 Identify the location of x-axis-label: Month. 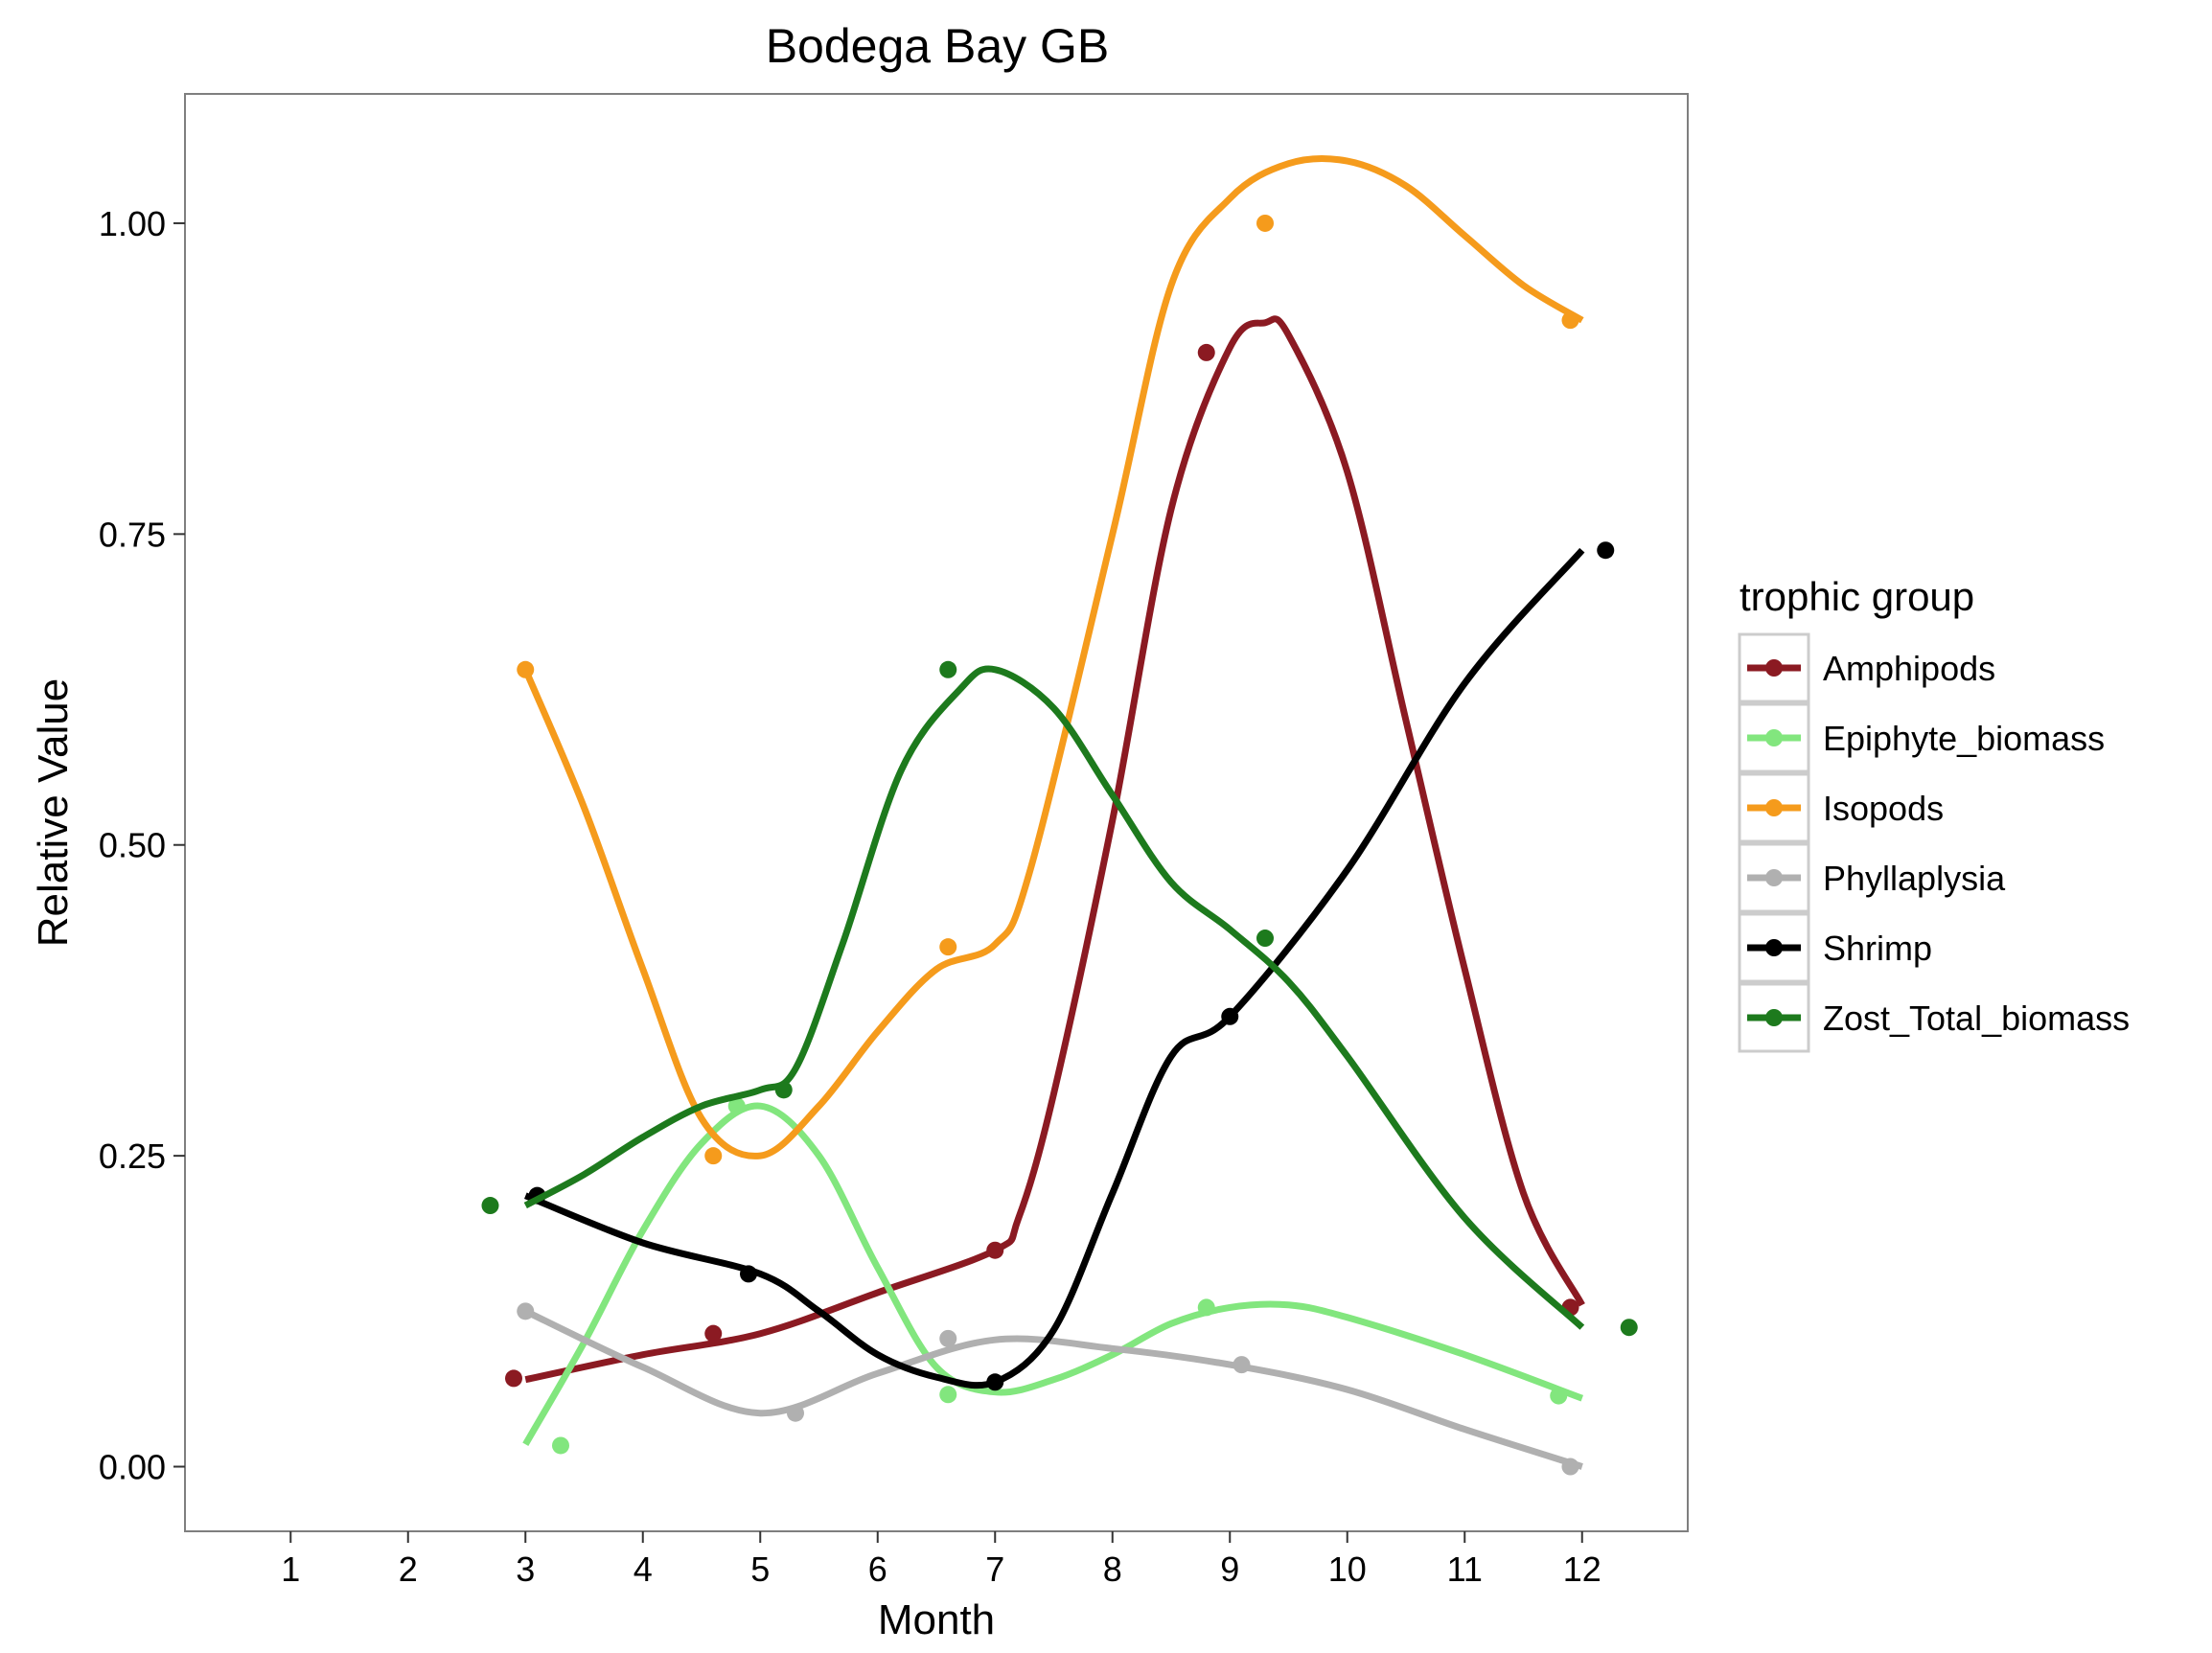
(937, 1619).